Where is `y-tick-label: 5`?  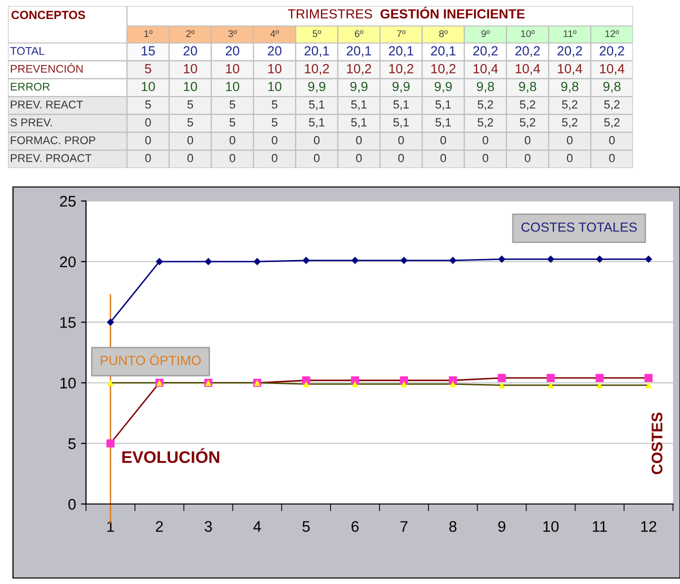 y-tick-label: 5 is located at coordinates (72, 444).